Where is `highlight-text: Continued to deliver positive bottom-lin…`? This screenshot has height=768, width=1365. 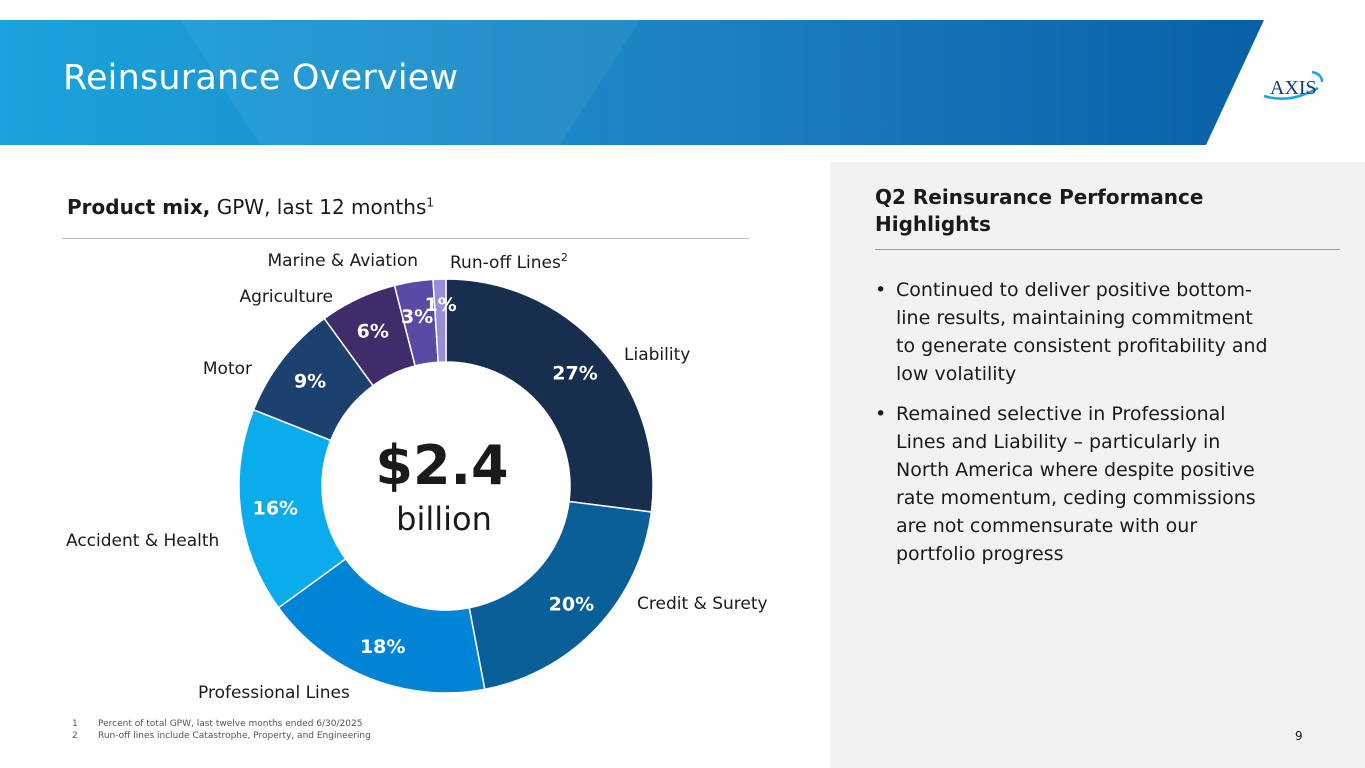 highlight-text: Continued to deliver positive bottom-lin… is located at coordinates (1082, 332).